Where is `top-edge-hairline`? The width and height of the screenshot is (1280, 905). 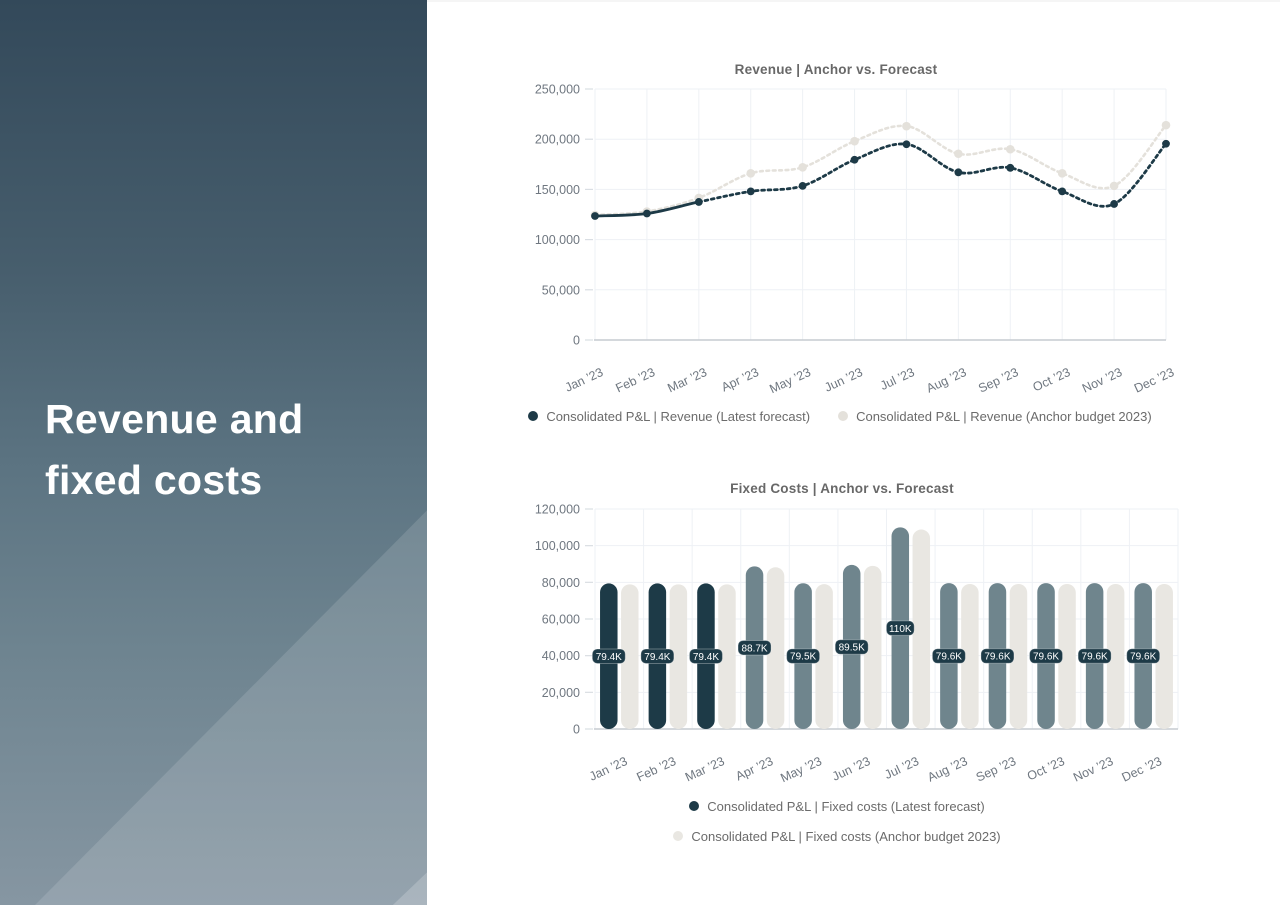 top-edge-hairline is located at coordinates (853, 1).